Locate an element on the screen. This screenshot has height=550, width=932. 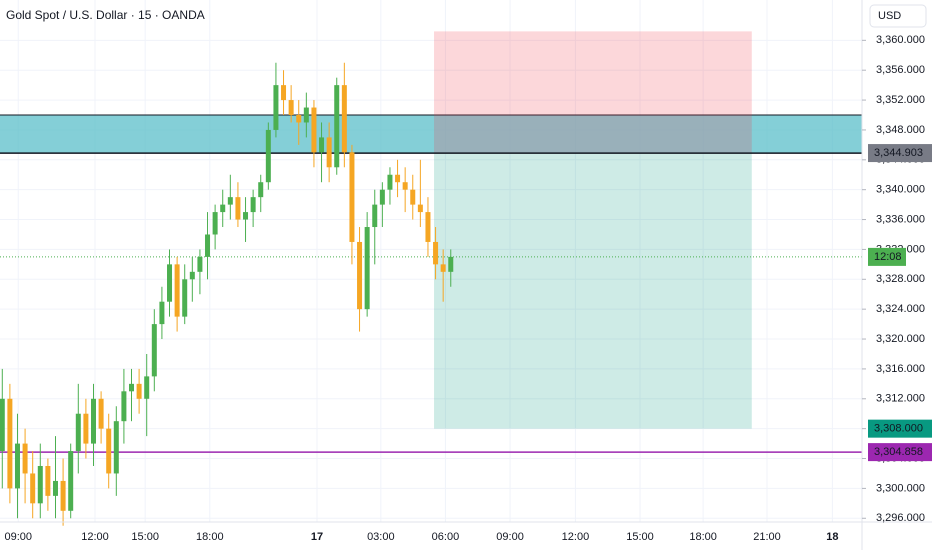
y-tick-label: 3,296.000 is located at coordinates (900, 518).